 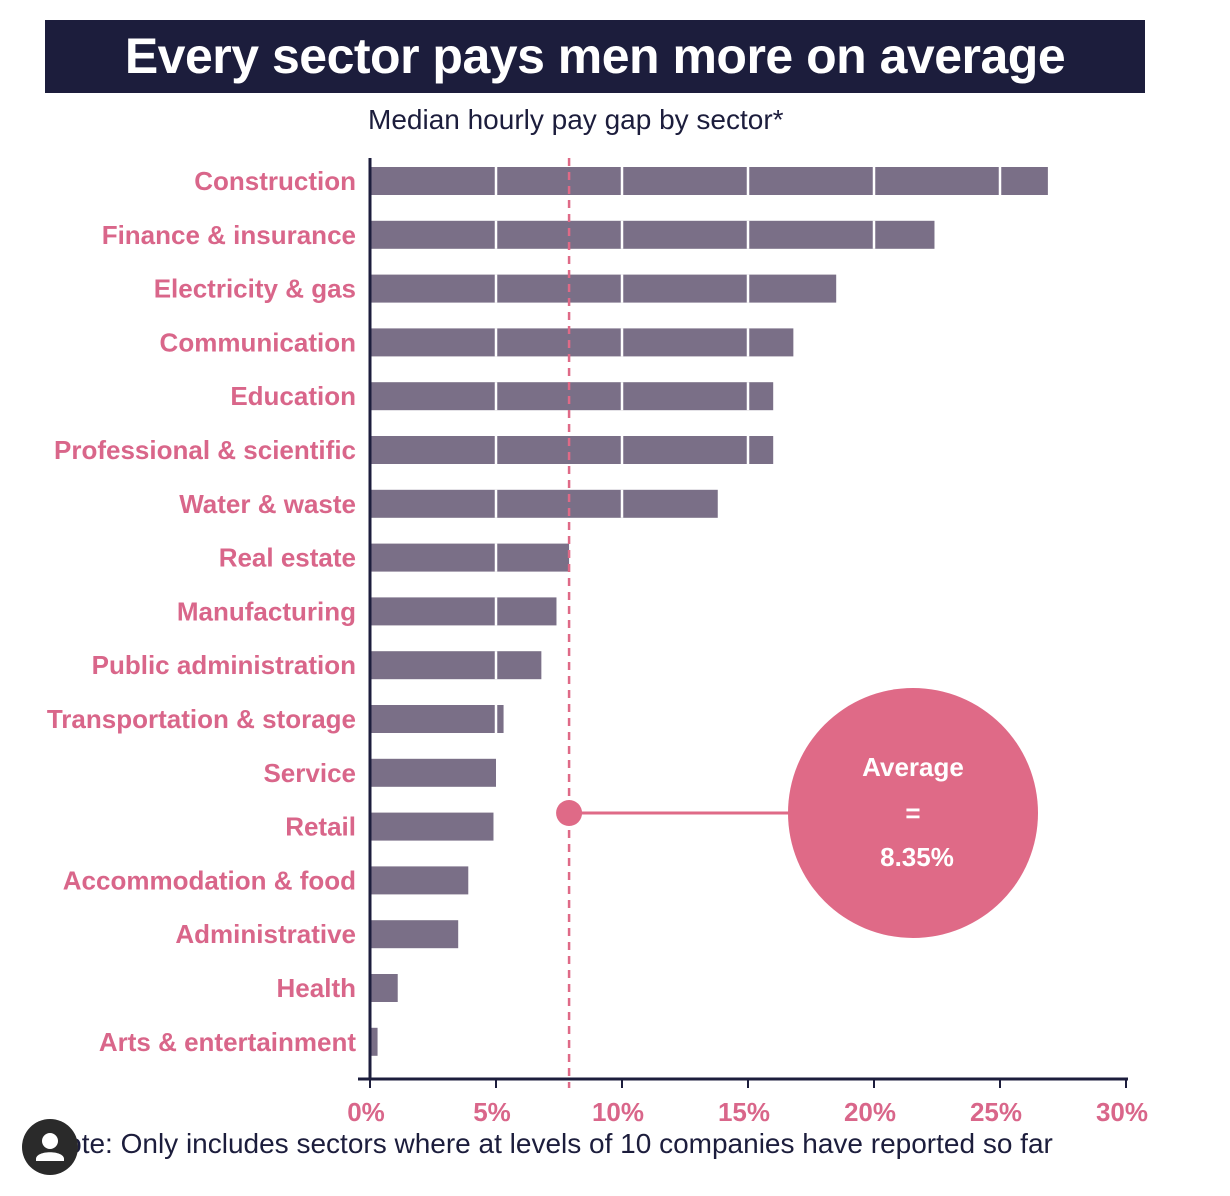 What do you see at coordinates (266, 611) in the screenshot?
I see `category-label-manufacturing: Manufacturing` at bounding box center [266, 611].